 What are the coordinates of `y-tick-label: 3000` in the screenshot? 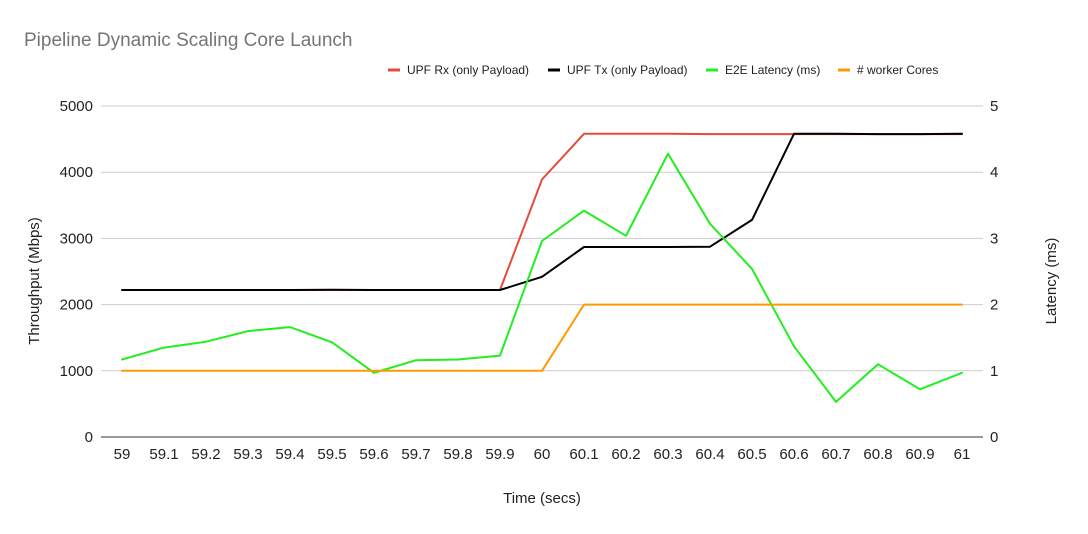 It's located at (76, 238).